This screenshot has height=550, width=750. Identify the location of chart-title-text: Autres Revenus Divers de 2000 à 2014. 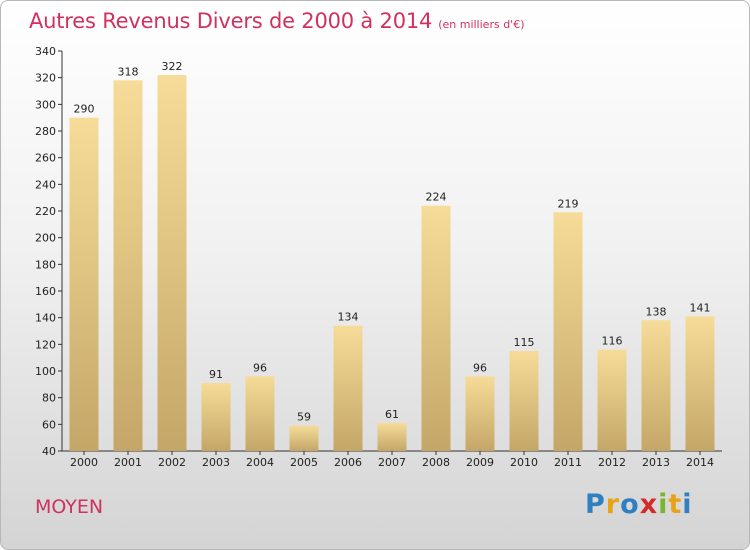
(231, 21).